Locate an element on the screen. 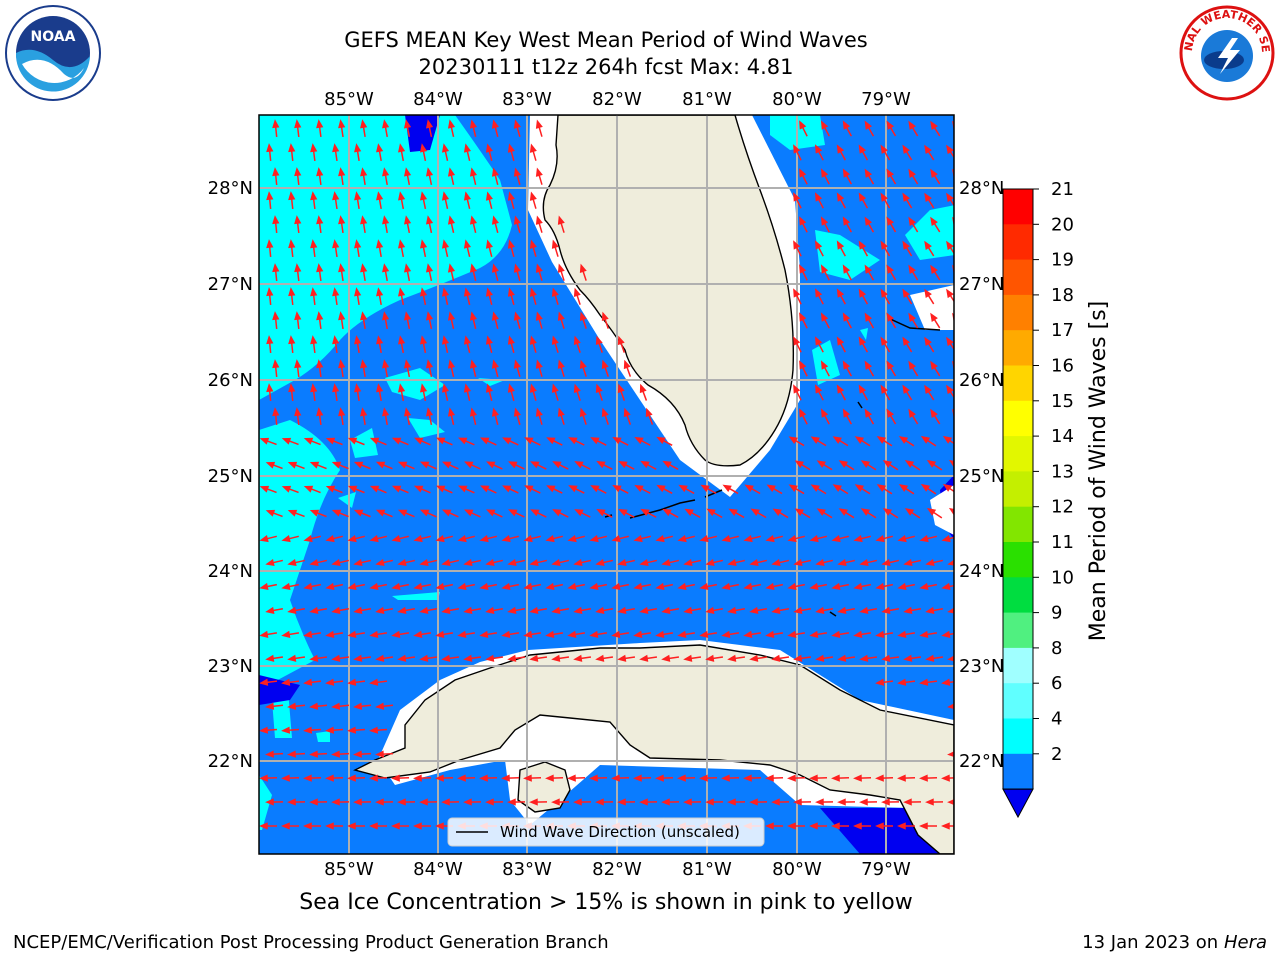 Image resolution: width=1280 pixels, height=960 pixels. noaa-logo-text: NOAA is located at coordinates (53, 37).